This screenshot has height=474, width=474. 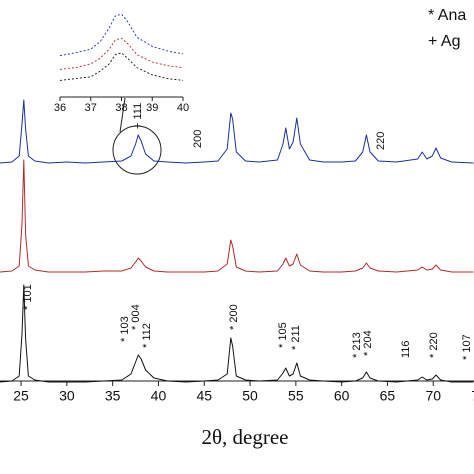 What do you see at coordinates (283, 335) in the screenshot?
I see `peak-label: * 105` at bounding box center [283, 335].